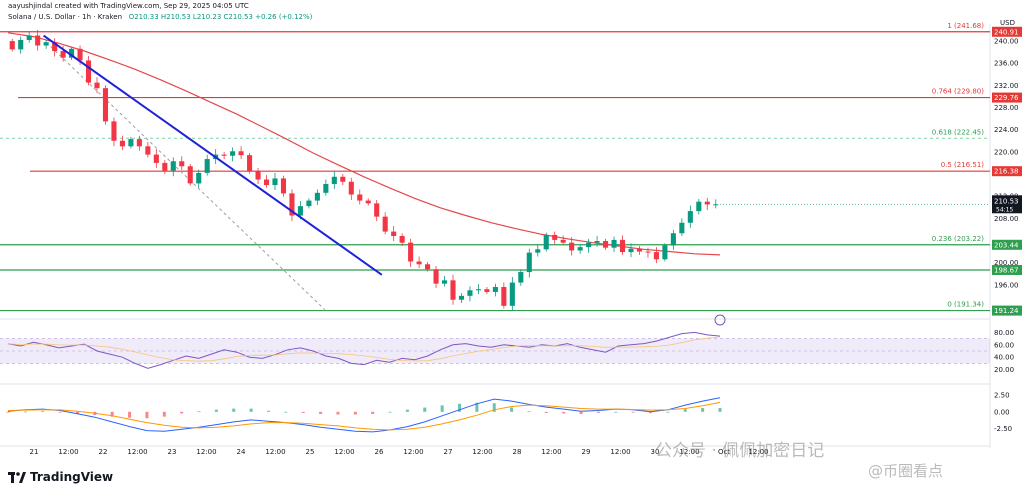  I want to click on x-tick-label: 24, so click(241, 452).